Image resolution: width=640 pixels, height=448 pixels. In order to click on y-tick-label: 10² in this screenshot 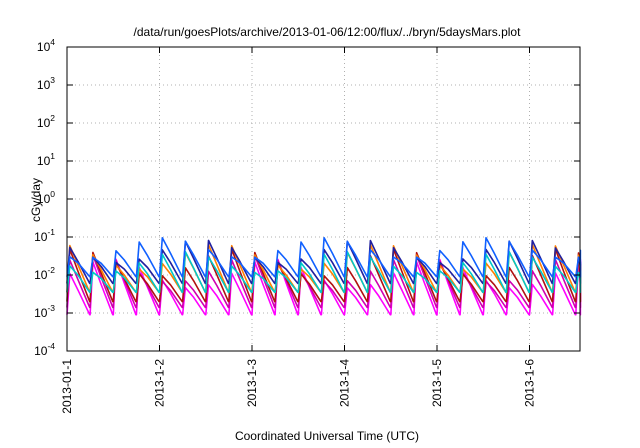, I will do `click(46, 121)`.